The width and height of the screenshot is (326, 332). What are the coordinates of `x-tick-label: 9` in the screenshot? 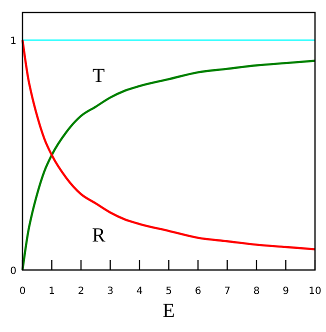 It's located at (285, 291).